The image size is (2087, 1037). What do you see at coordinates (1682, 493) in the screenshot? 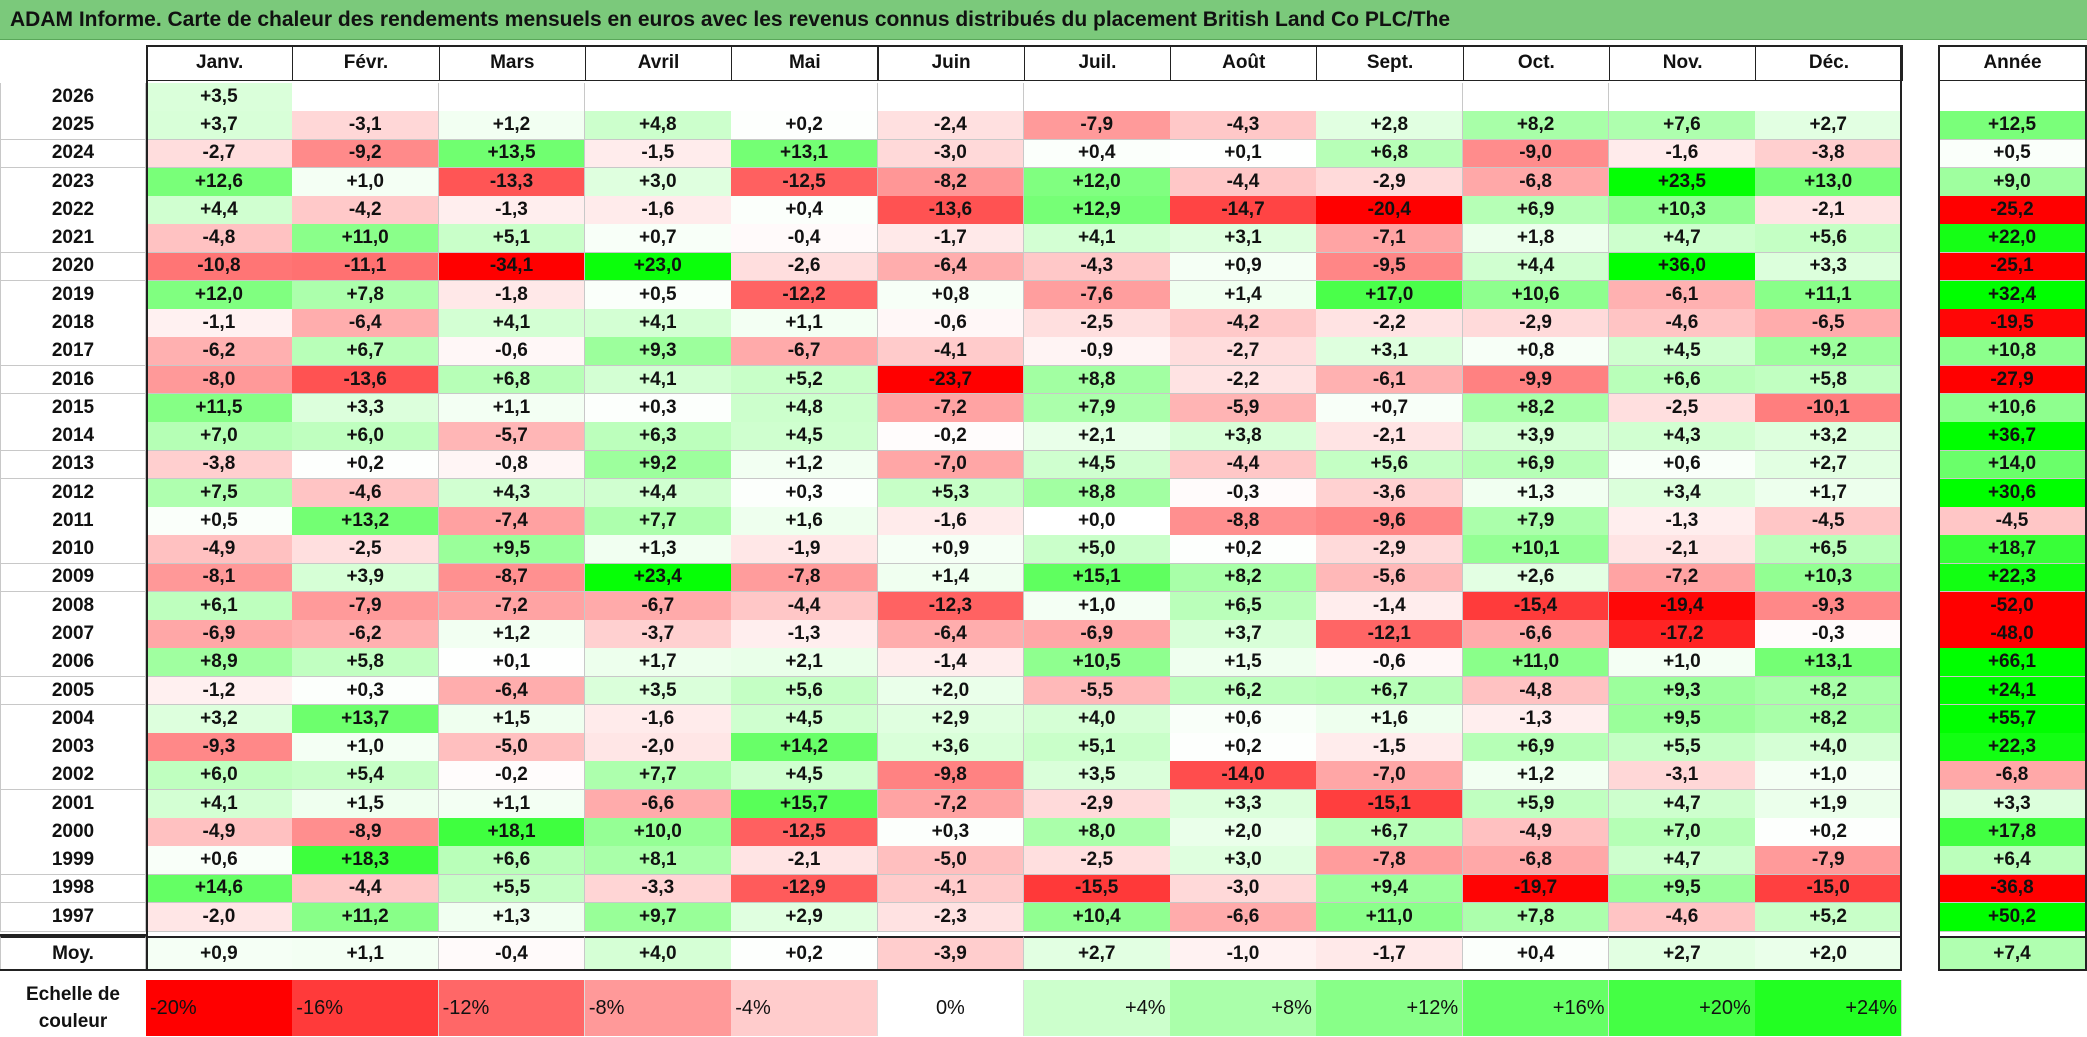
I see `heatmap-cell: +3,4` at bounding box center [1682, 493].